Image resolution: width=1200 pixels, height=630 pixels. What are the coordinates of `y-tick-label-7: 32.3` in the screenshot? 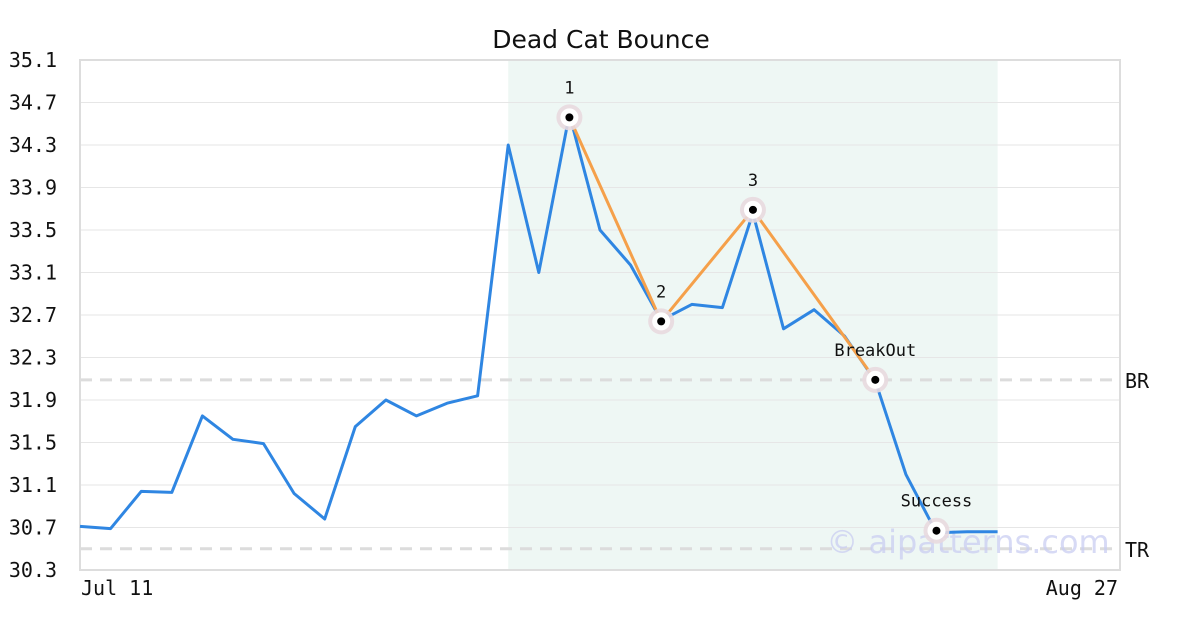 It's located at (33, 358).